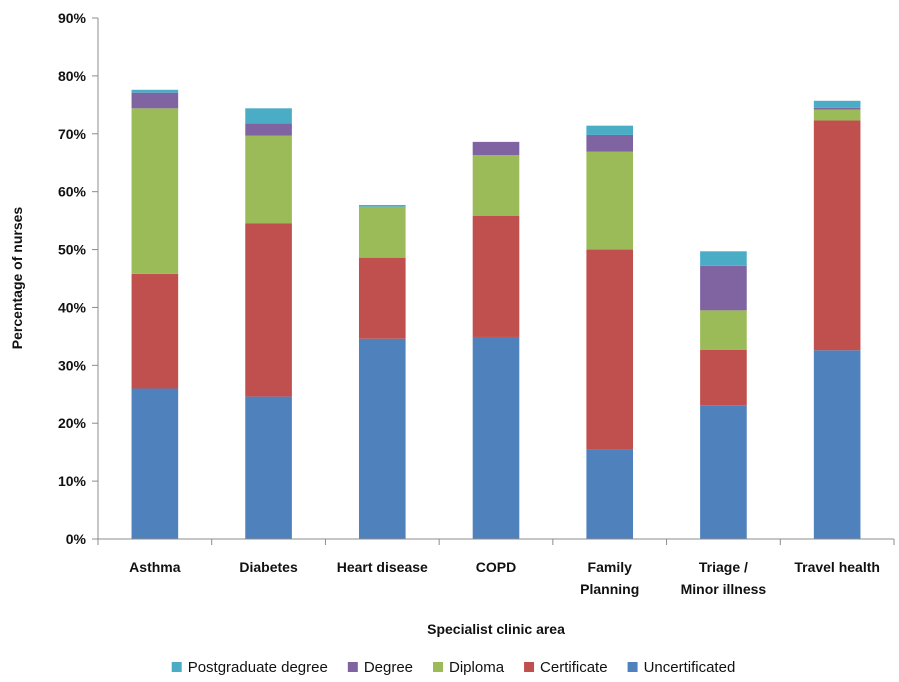 Image resolution: width=899 pixels, height=682 pixels. I want to click on y-tick-label: 60%, so click(72, 192).